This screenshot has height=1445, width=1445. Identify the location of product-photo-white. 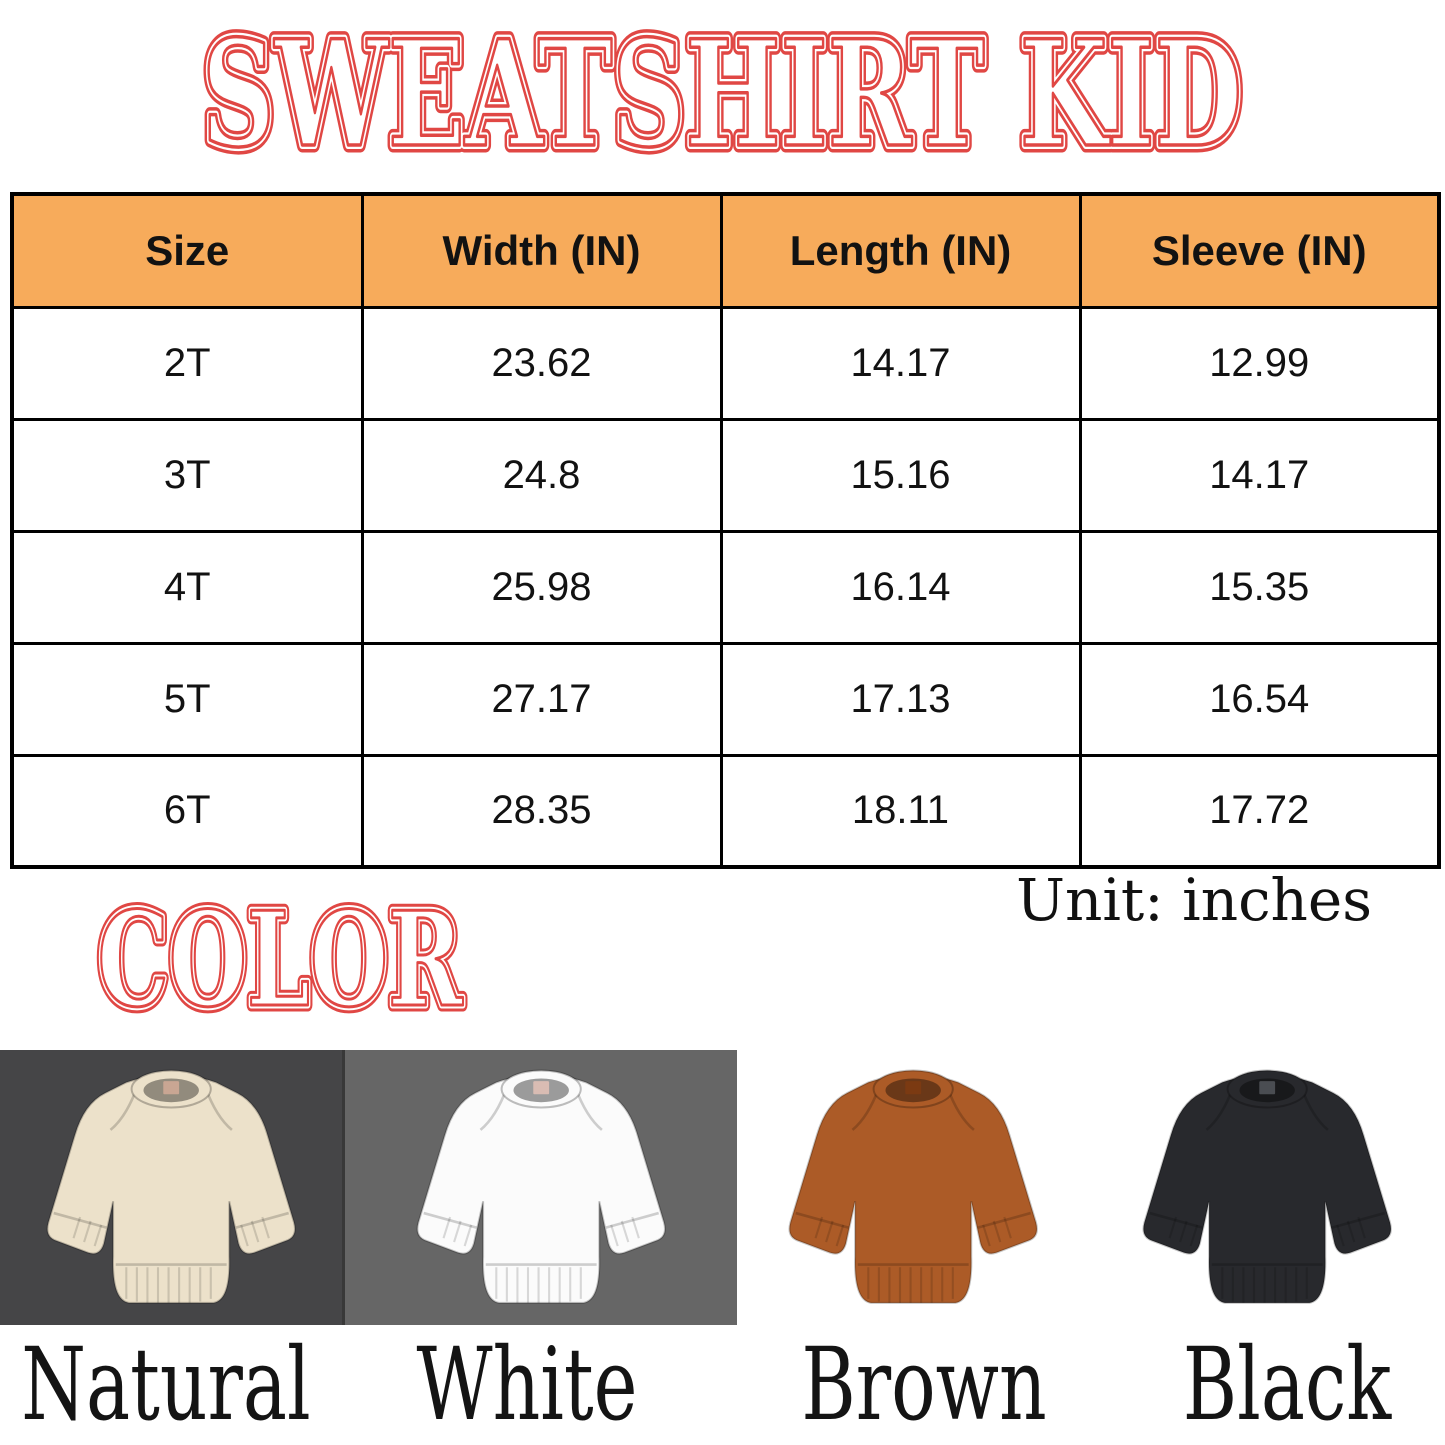
(539, 1187).